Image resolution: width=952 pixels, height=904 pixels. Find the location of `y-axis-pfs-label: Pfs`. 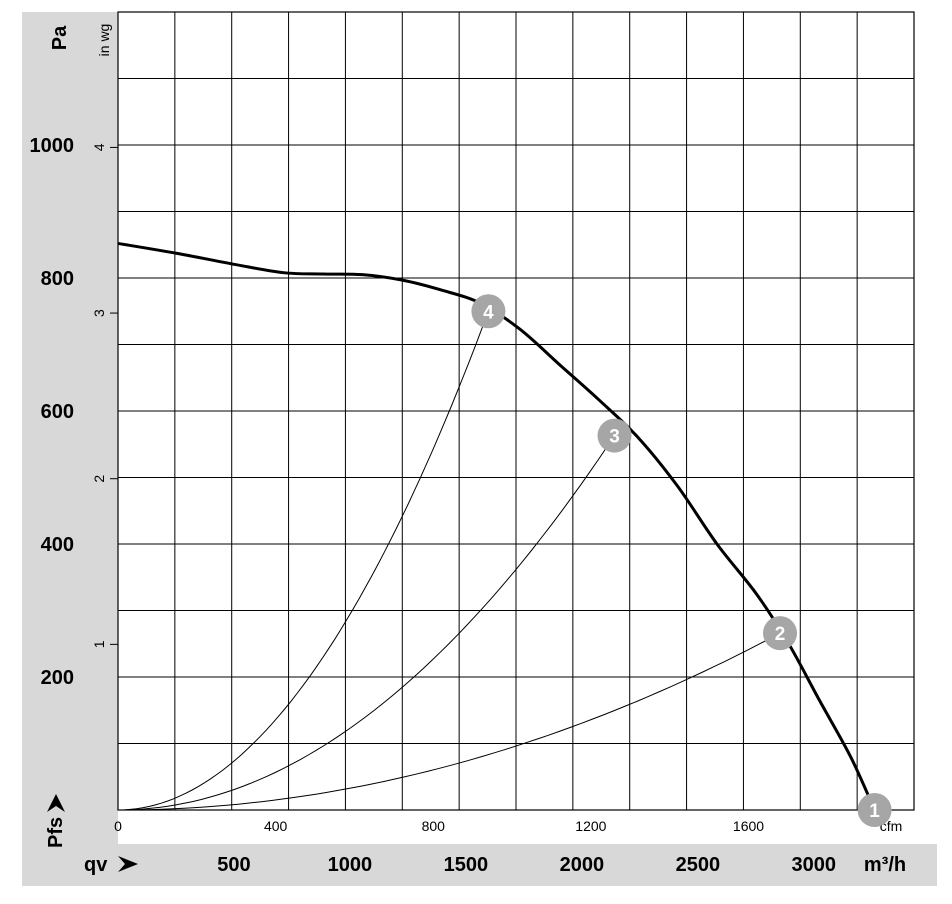

y-axis-pfs-label: Pfs is located at coordinates (56, 832).